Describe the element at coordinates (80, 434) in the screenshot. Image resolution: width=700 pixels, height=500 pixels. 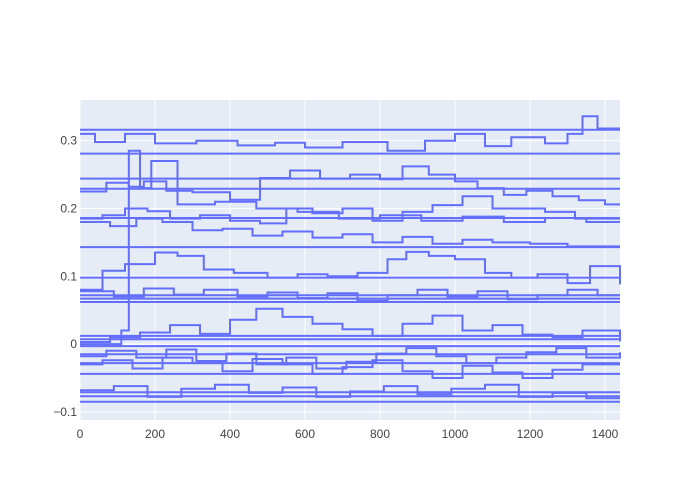
I see `x-tick-label: 0` at that location.